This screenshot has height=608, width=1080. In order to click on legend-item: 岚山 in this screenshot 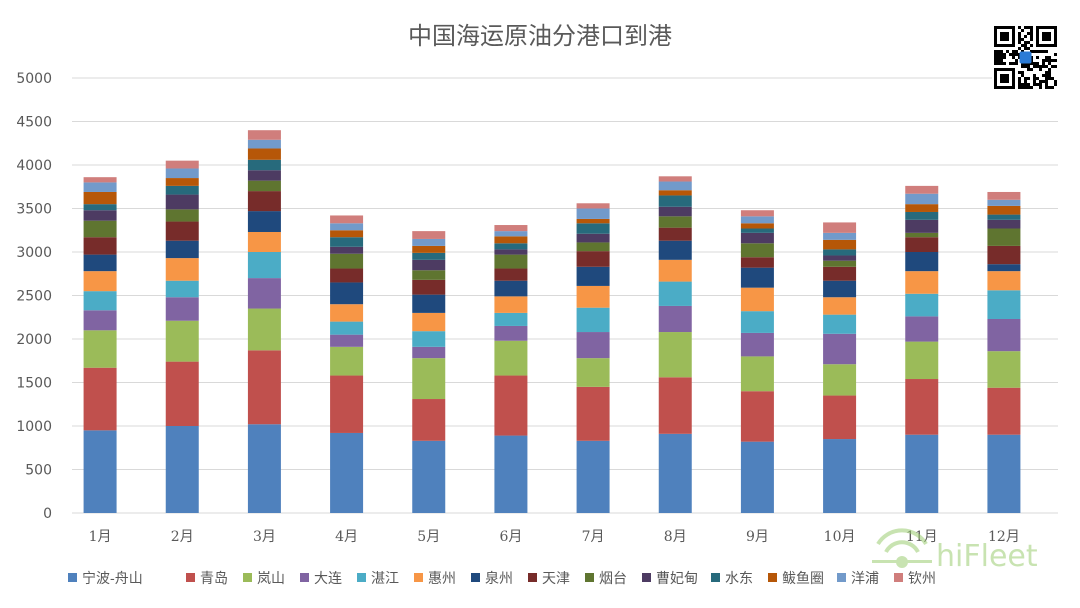, I will do `click(264, 579)`.